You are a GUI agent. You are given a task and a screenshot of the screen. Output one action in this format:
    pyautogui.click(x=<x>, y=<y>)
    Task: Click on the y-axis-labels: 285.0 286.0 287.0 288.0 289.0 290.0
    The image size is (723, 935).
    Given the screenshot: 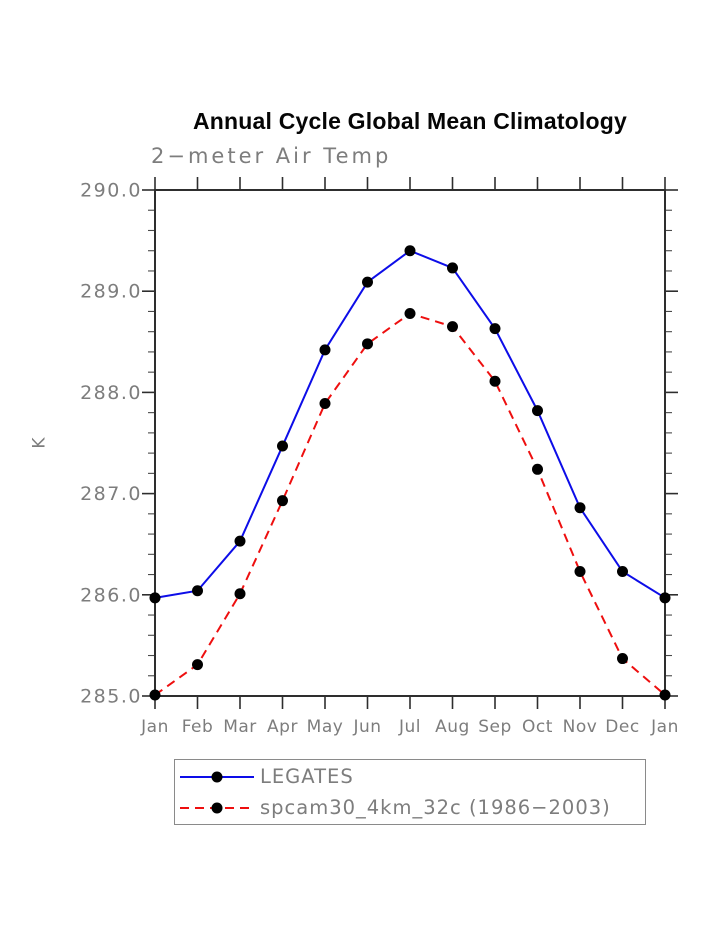 What is the action you would take?
    pyautogui.click(x=111, y=444)
    